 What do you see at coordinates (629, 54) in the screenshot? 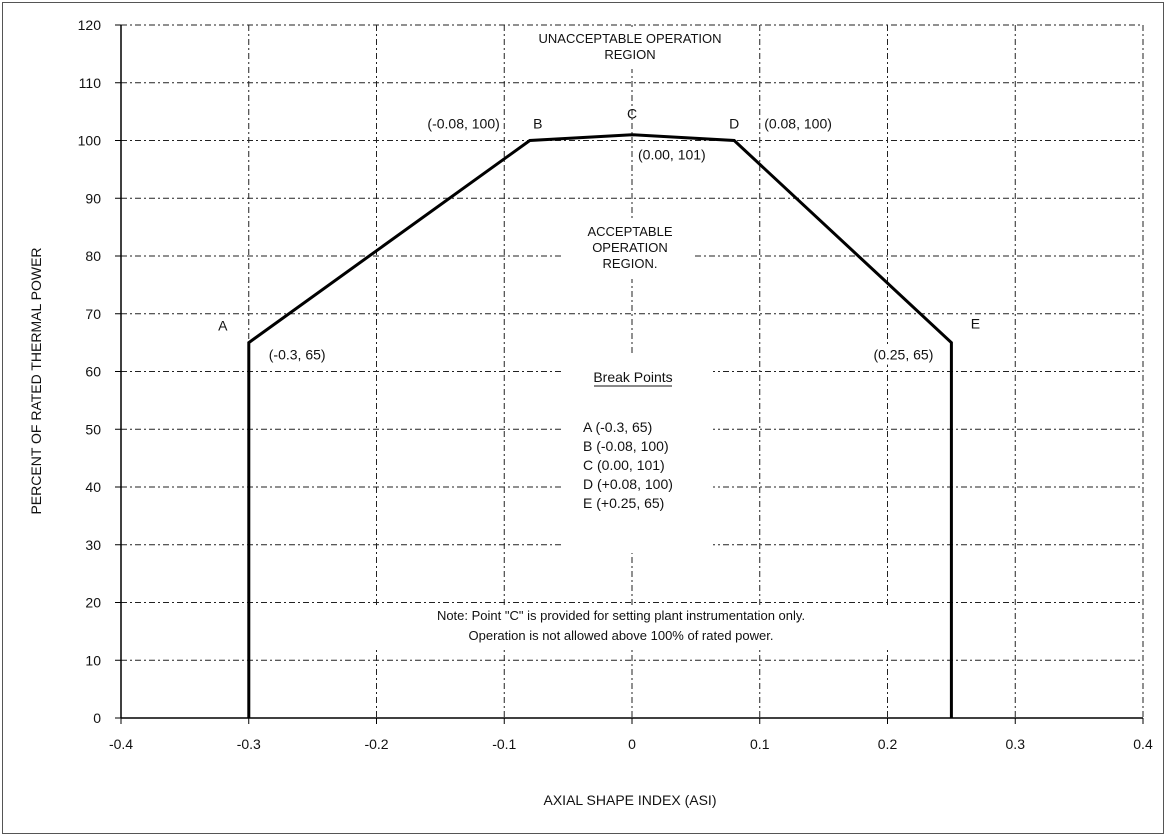
I see `unacceptable-region-line-1: REGION` at bounding box center [629, 54].